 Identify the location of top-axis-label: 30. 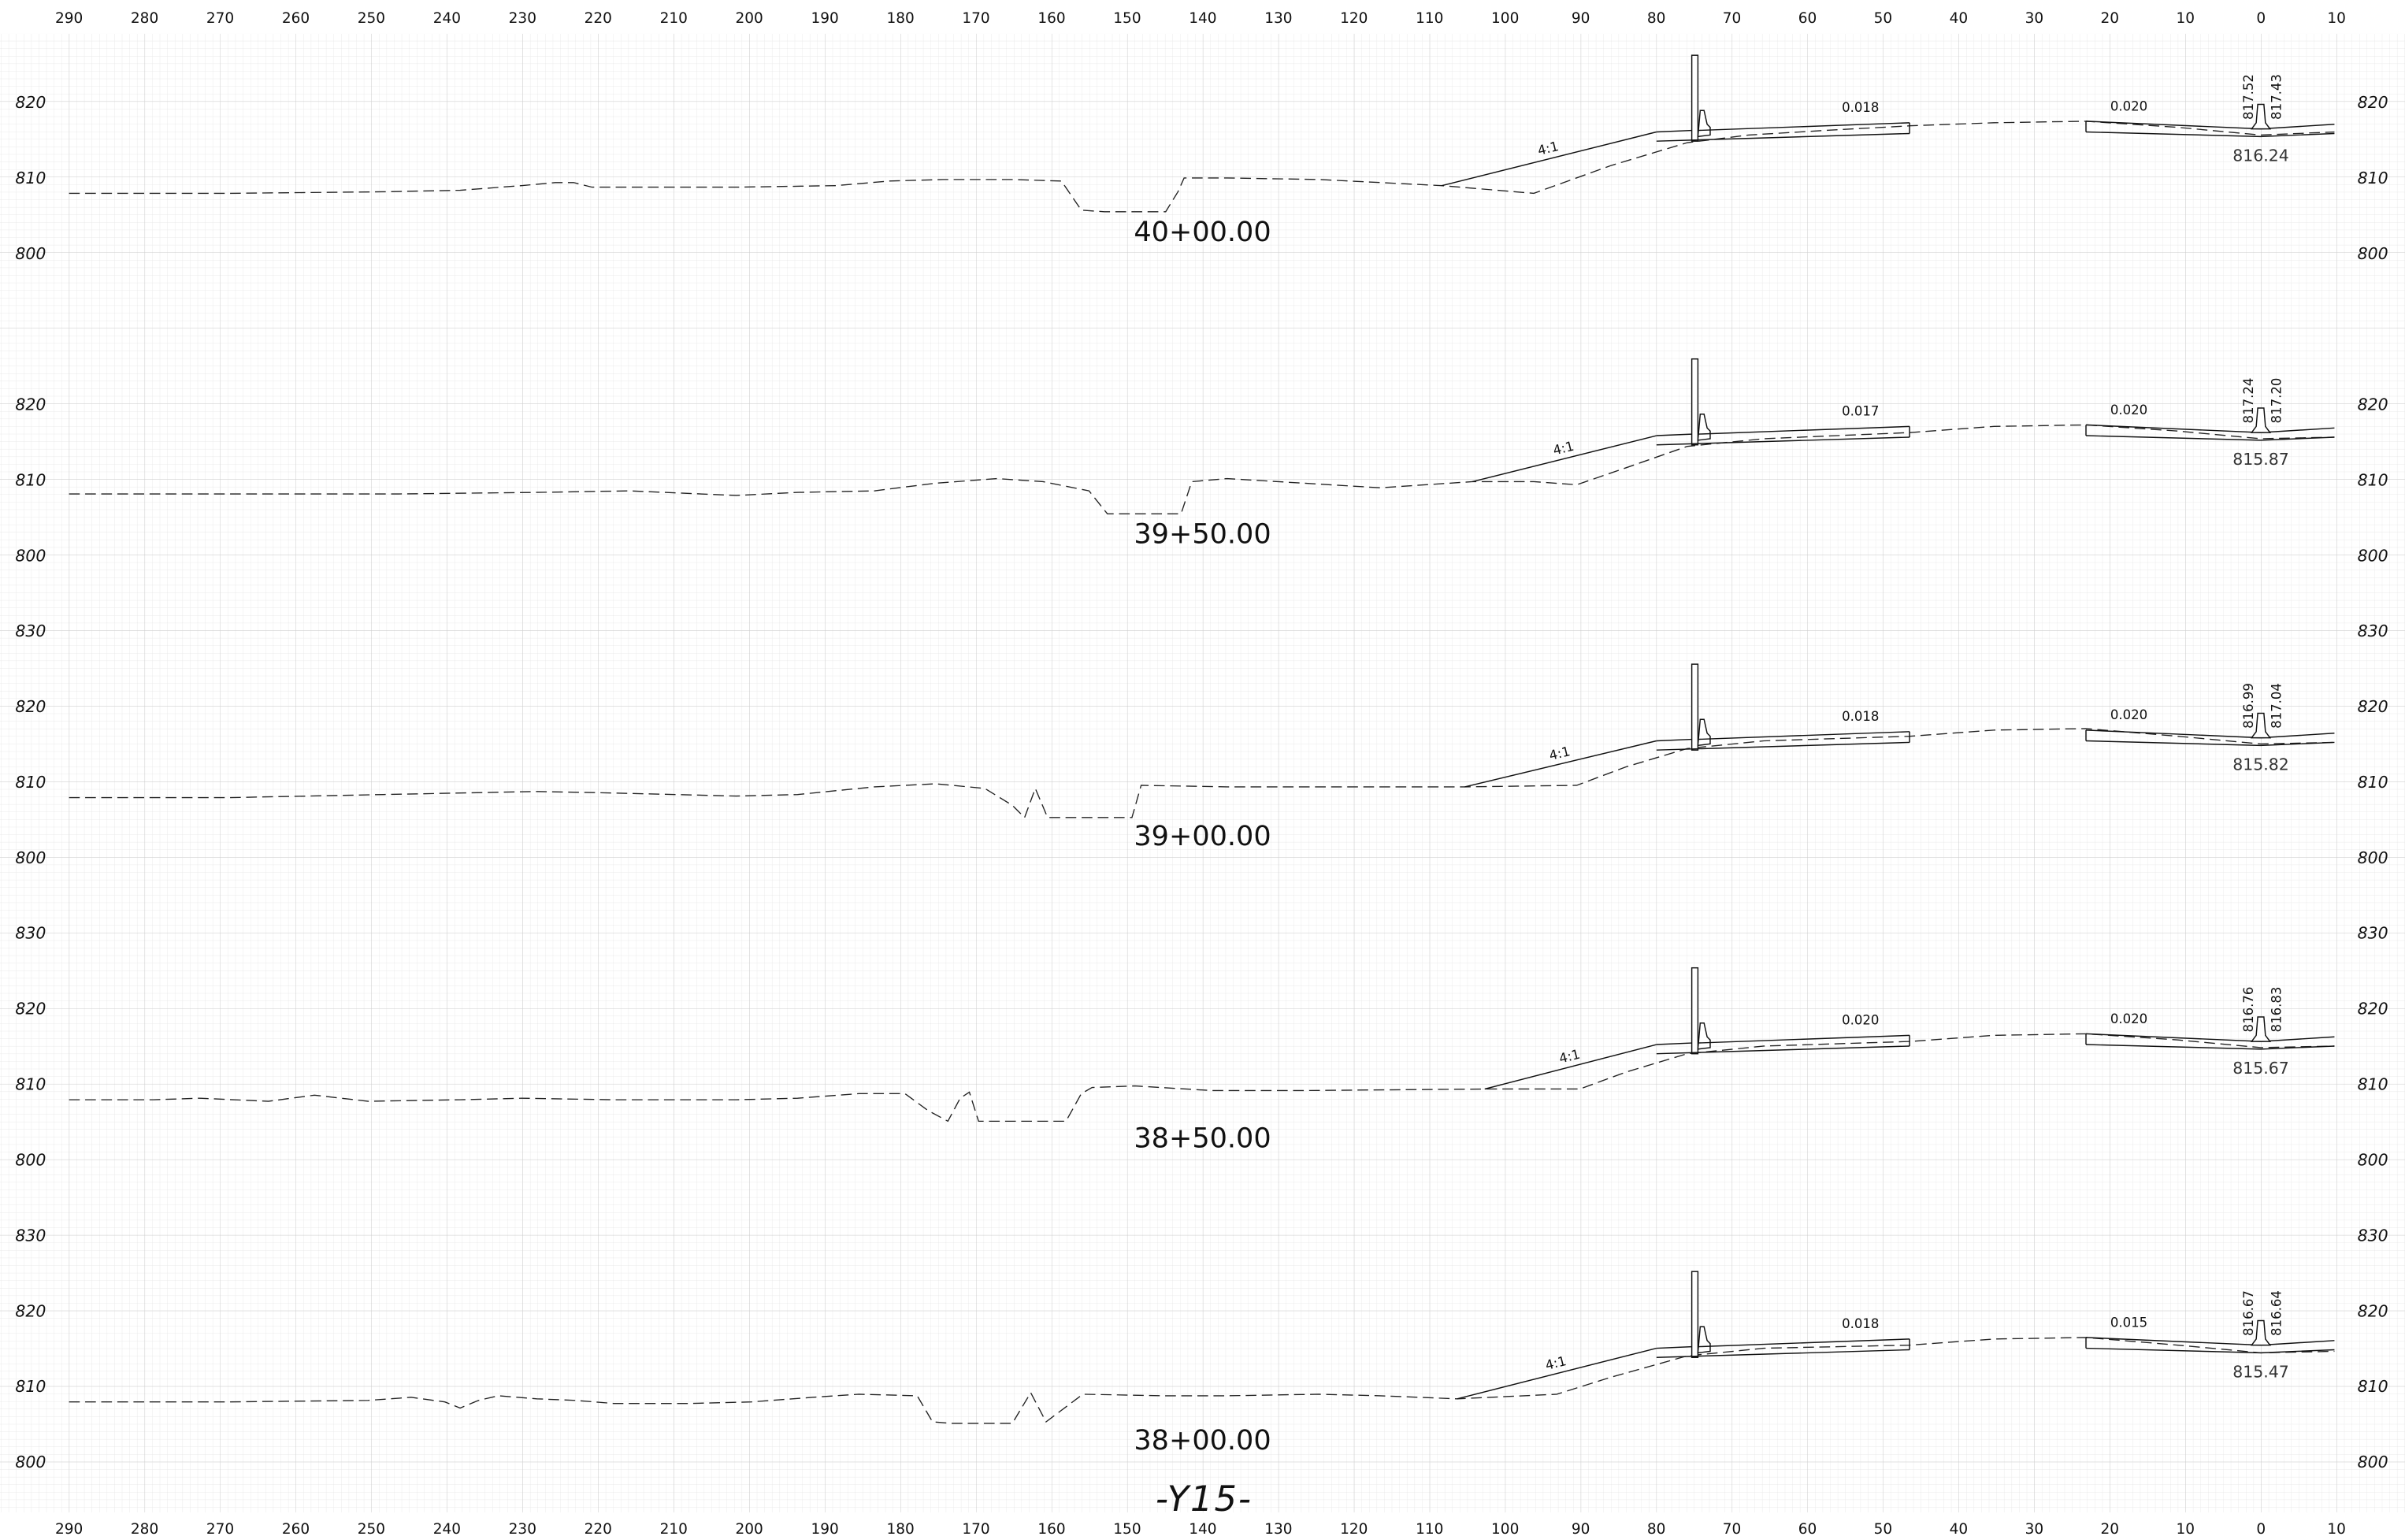
(2035, 18).